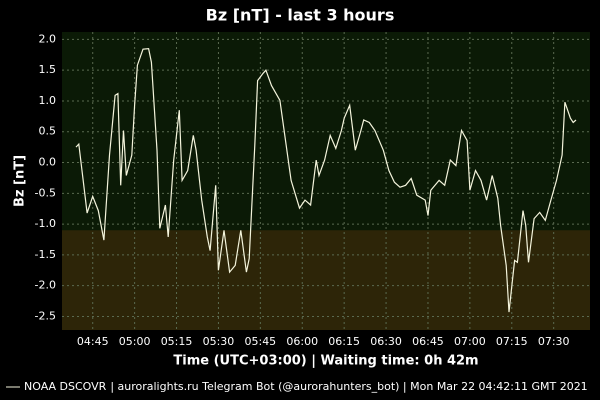 This screenshot has height=400, width=600. What do you see at coordinates (344, 341) in the screenshot?
I see `x-tick-label: 06:15` at bounding box center [344, 341].